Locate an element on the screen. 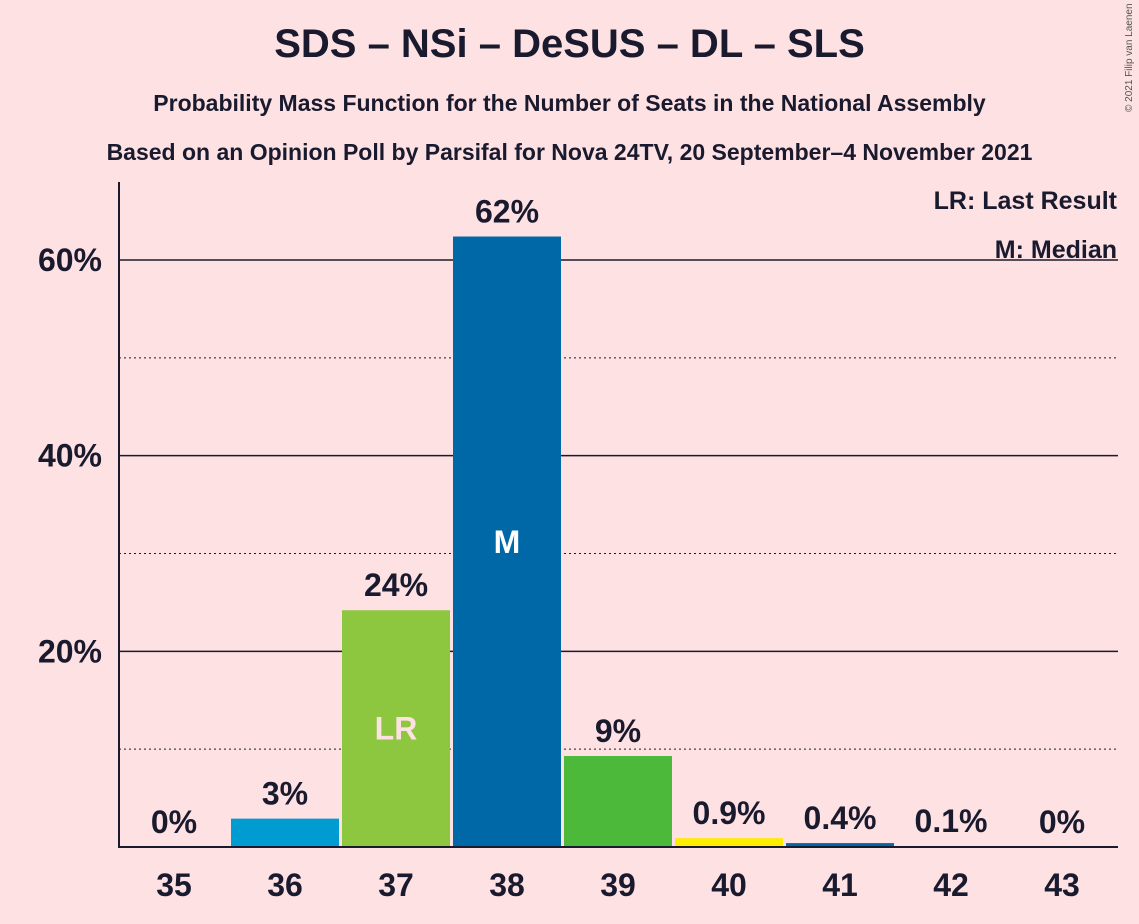 This screenshot has width=1139, height=924. x-tick-label-36: 36 is located at coordinates (285, 885).